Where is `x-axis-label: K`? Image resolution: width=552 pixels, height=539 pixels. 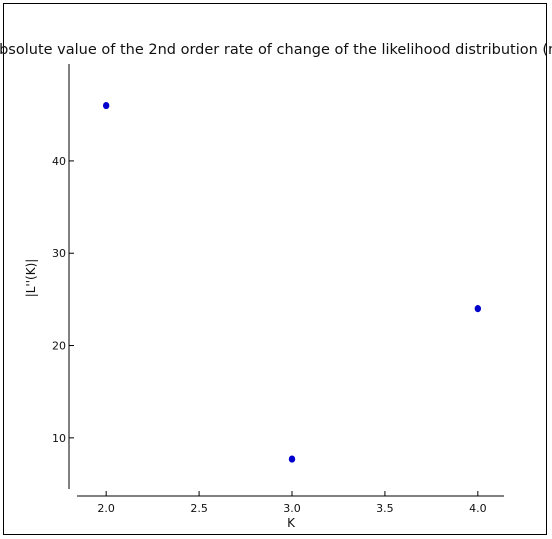
x-axis-label: K is located at coordinates (291, 523).